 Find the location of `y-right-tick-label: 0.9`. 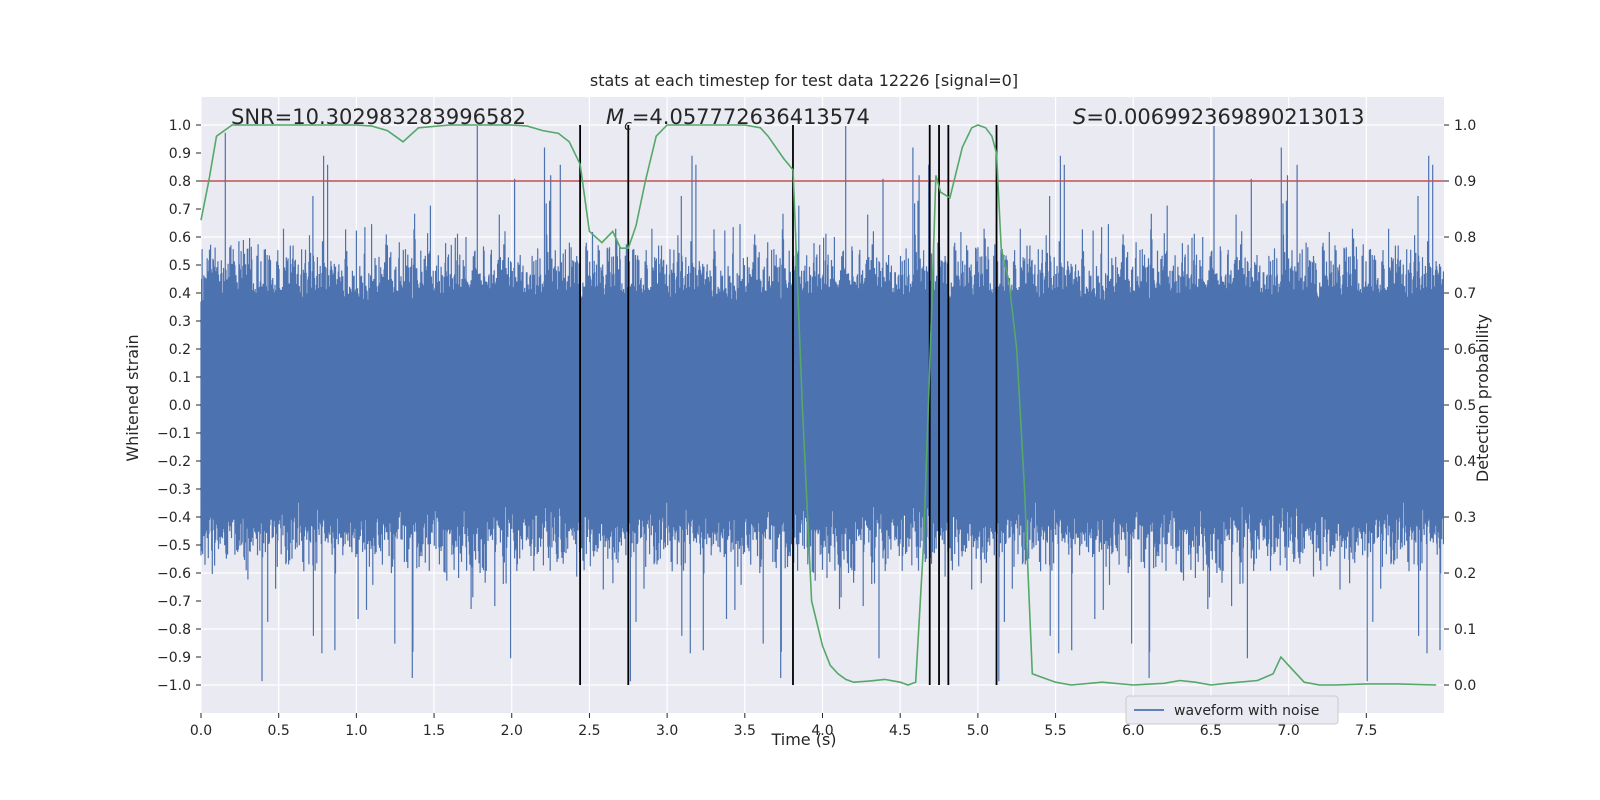

y-right-tick-label: 0.9 is located at coordinates (1465, 182).